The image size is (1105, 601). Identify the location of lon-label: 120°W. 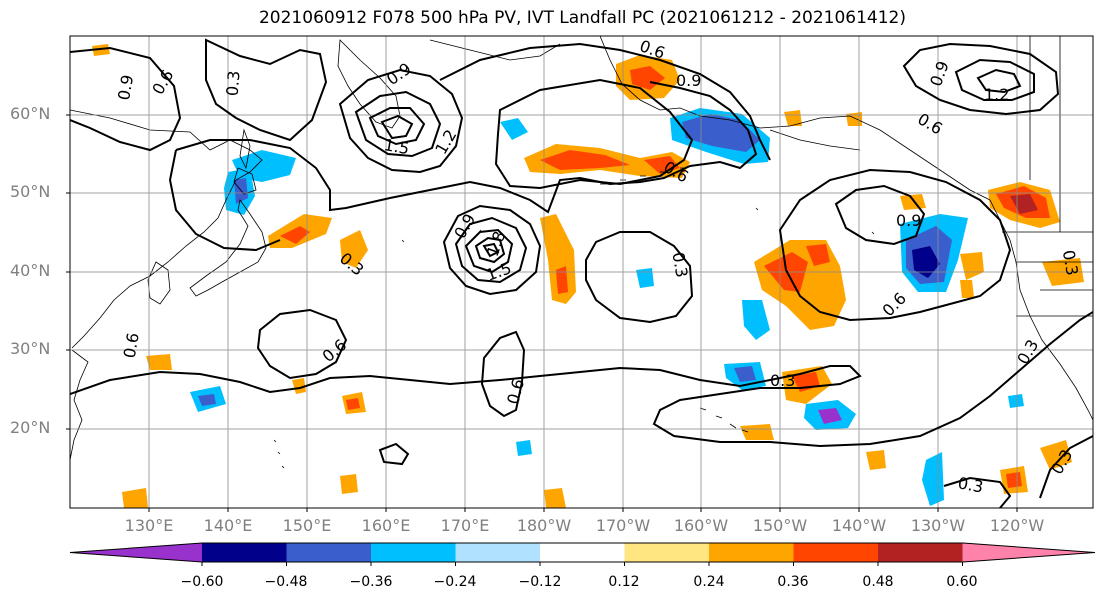
(1017, 525).